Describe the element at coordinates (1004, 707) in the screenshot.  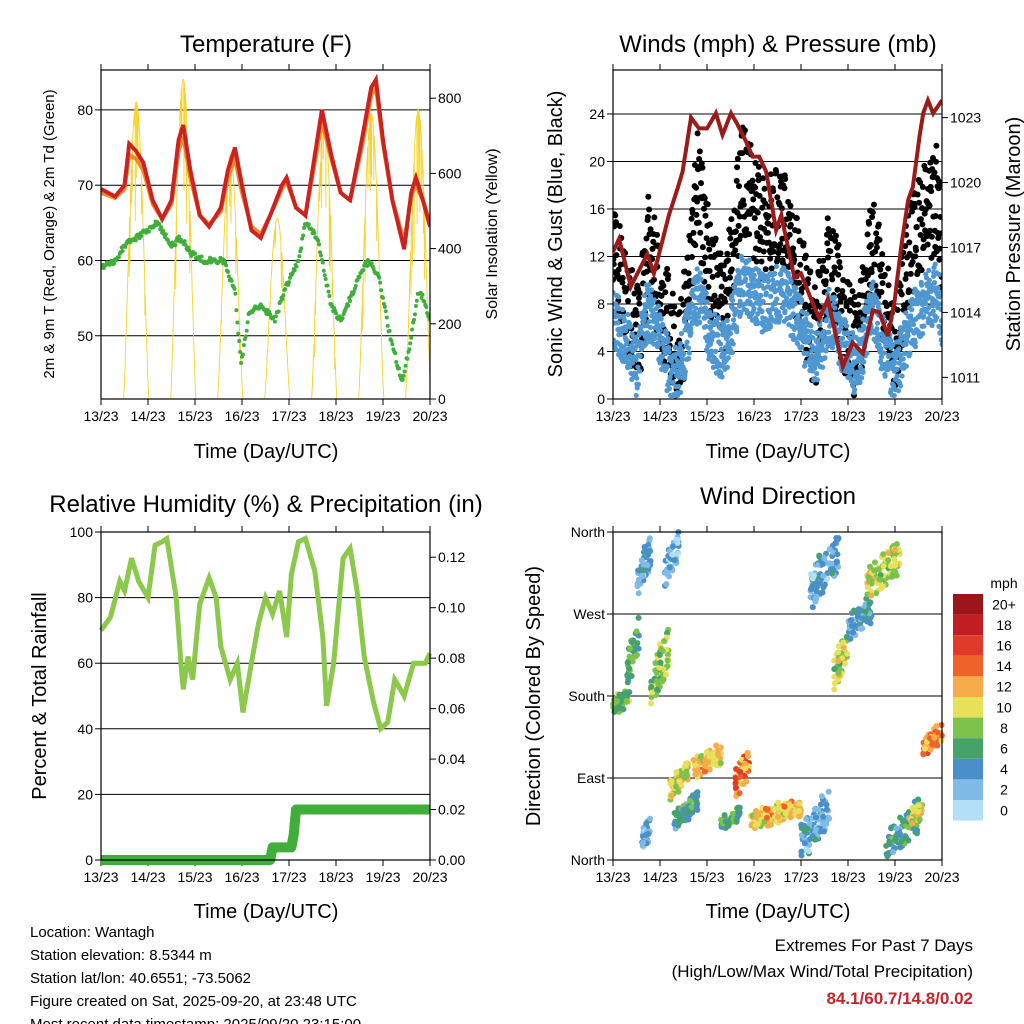
I see `legend-label: 10` at that location.